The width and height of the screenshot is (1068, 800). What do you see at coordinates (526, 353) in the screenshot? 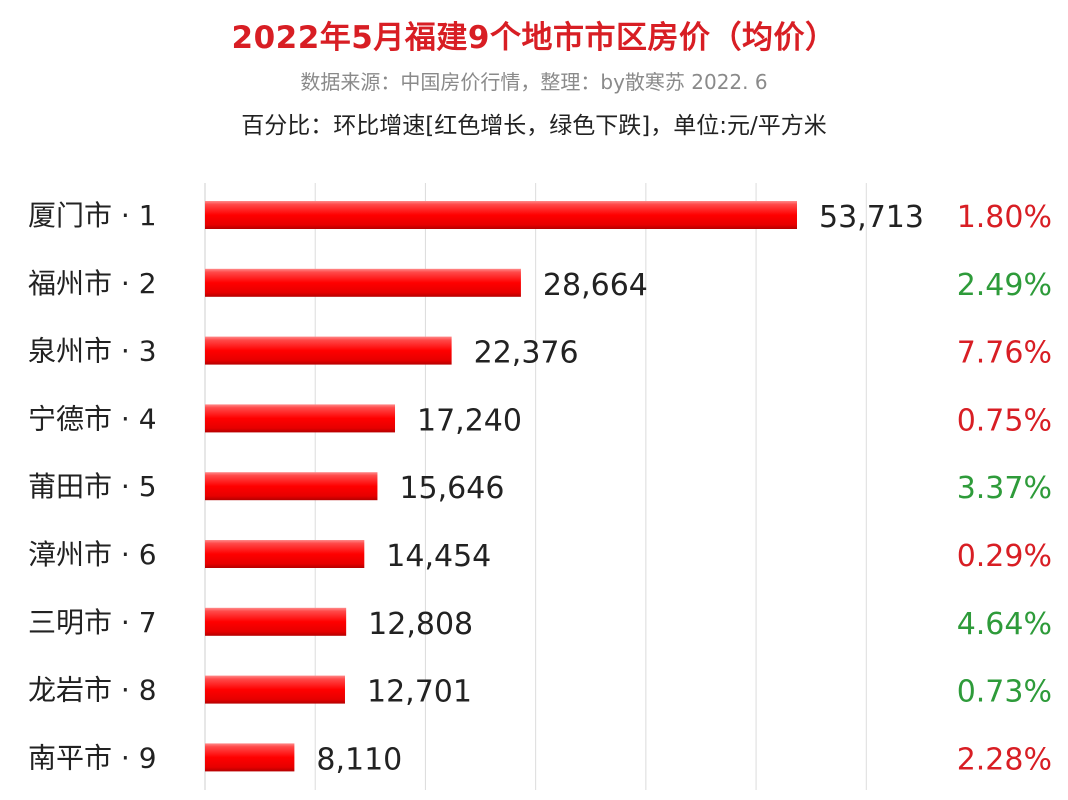
I see `value-label: 22,376` at bounding box center [526, 353].